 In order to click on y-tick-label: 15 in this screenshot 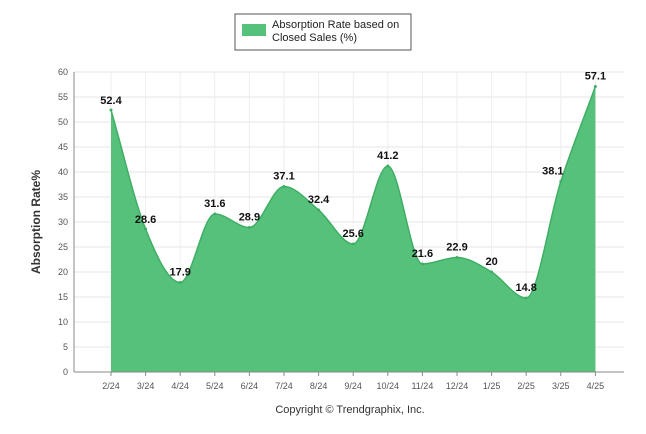, I will do `click(63, 297)`.